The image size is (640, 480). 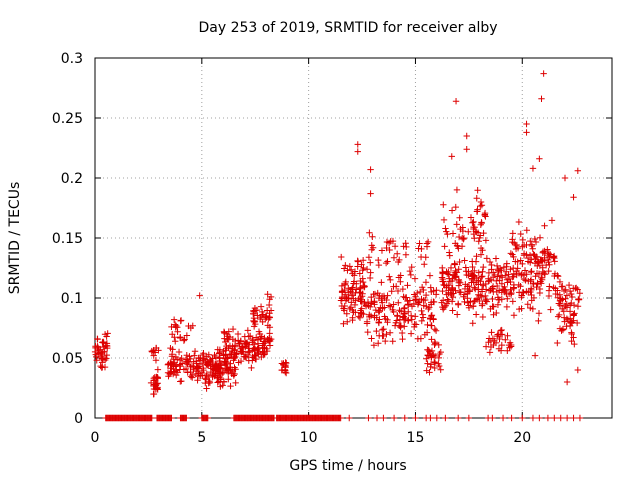 I want to click on x-tick-label: 15, so click(x=416, y=438).